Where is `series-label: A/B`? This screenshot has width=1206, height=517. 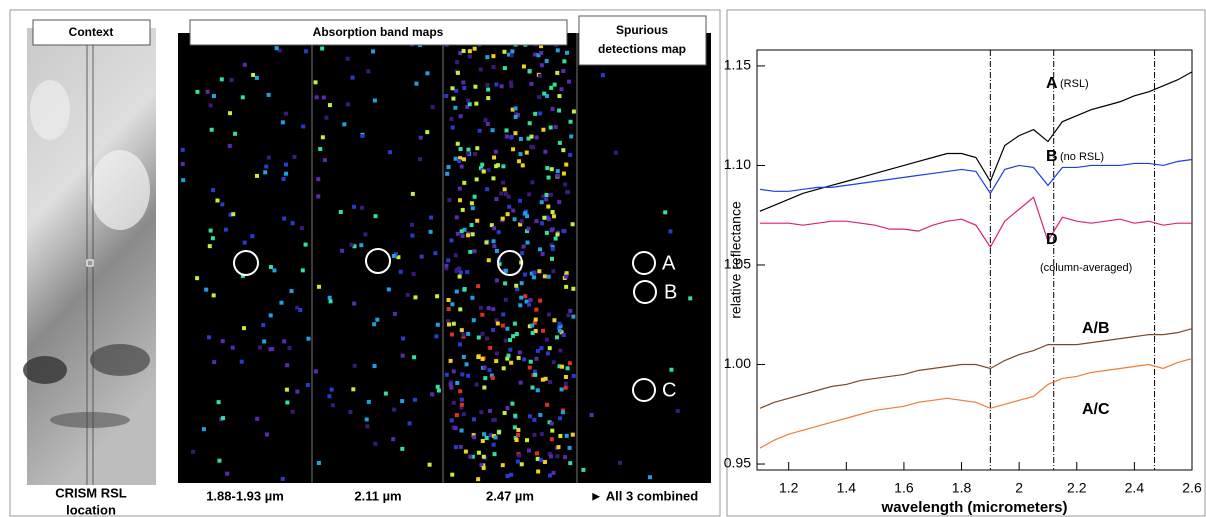 series-label: A/B is located at coordinates (1096, 328).